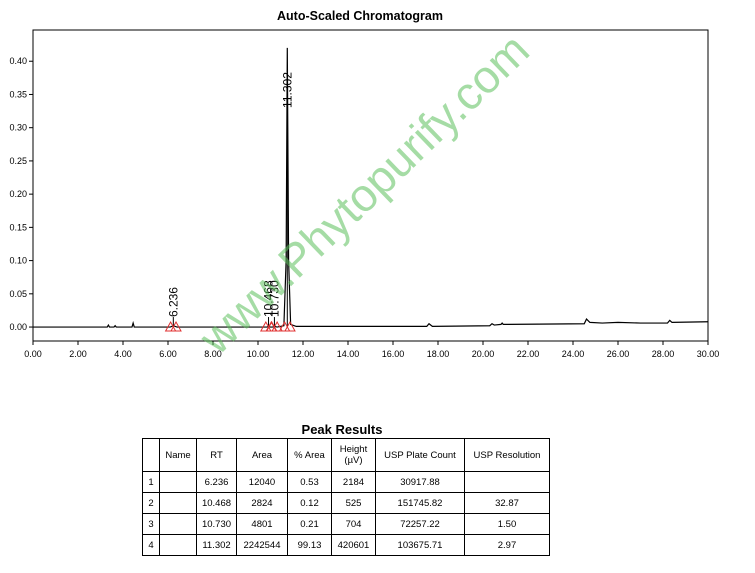  I want to click on table-cell: 11.302, so click(216, 545).